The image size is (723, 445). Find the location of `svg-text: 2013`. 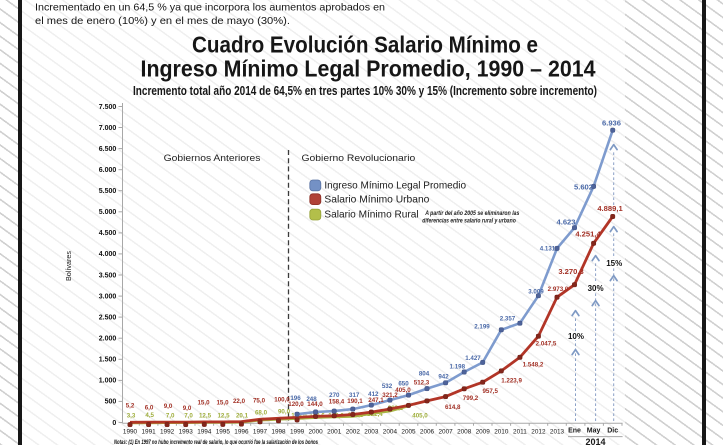

svg-text: 2013 is located at coordinates (557, 431).